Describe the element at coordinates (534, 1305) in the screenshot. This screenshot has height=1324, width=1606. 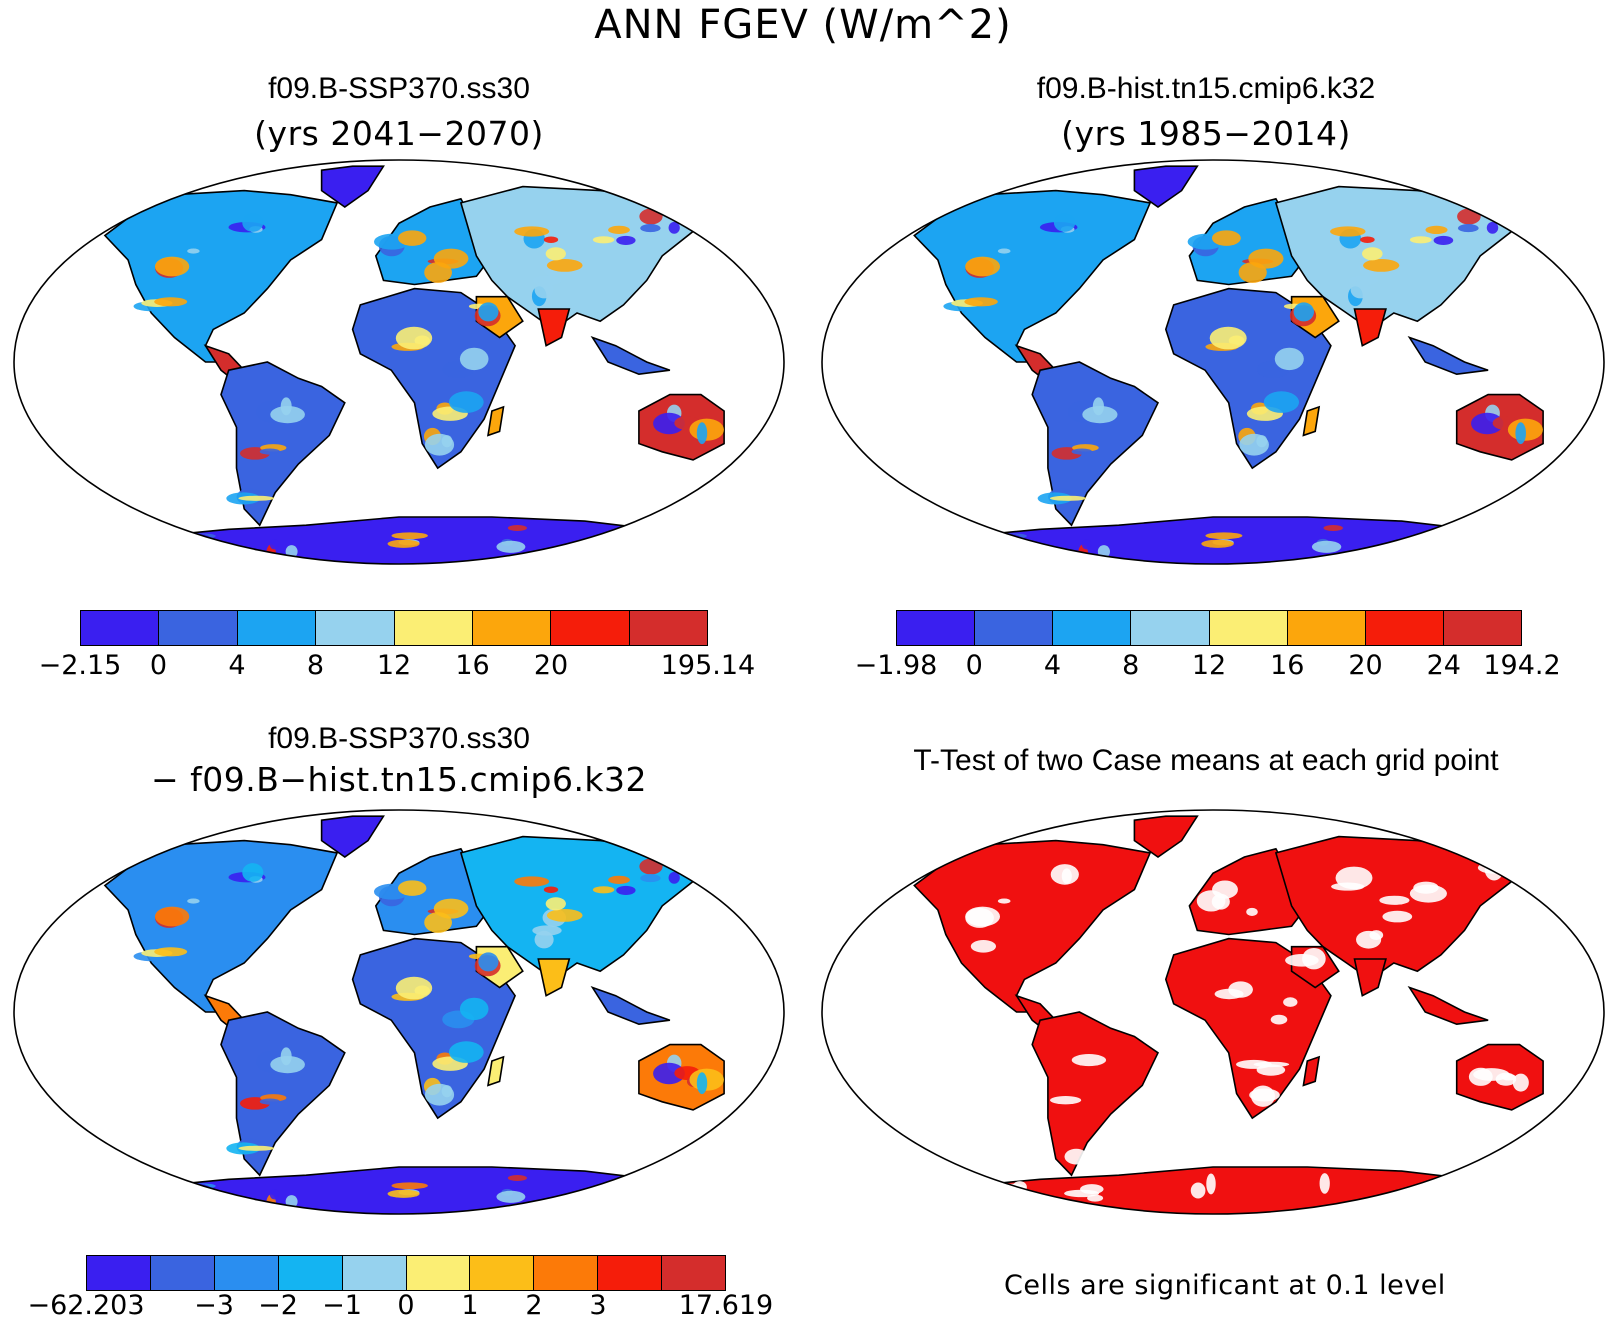
I see `colorbar-bl-tick-label: 2` at that location.